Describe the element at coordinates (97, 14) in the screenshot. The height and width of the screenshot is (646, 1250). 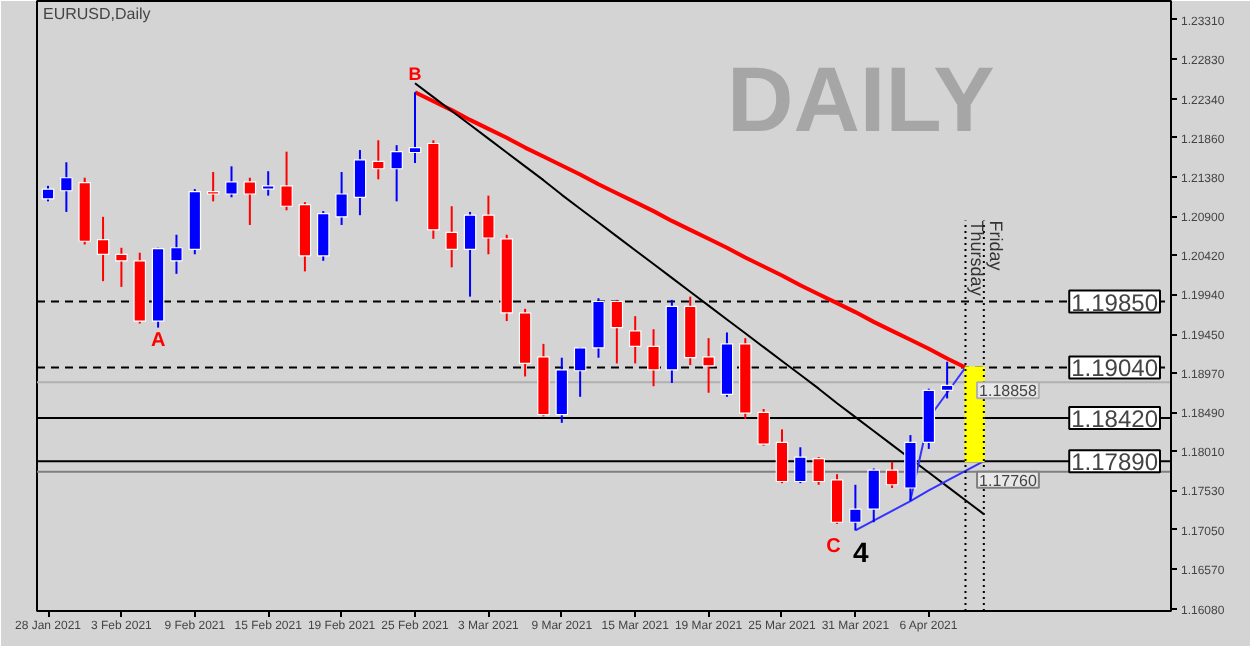
I see `chart-title: EURUSD,Daily` at that location.